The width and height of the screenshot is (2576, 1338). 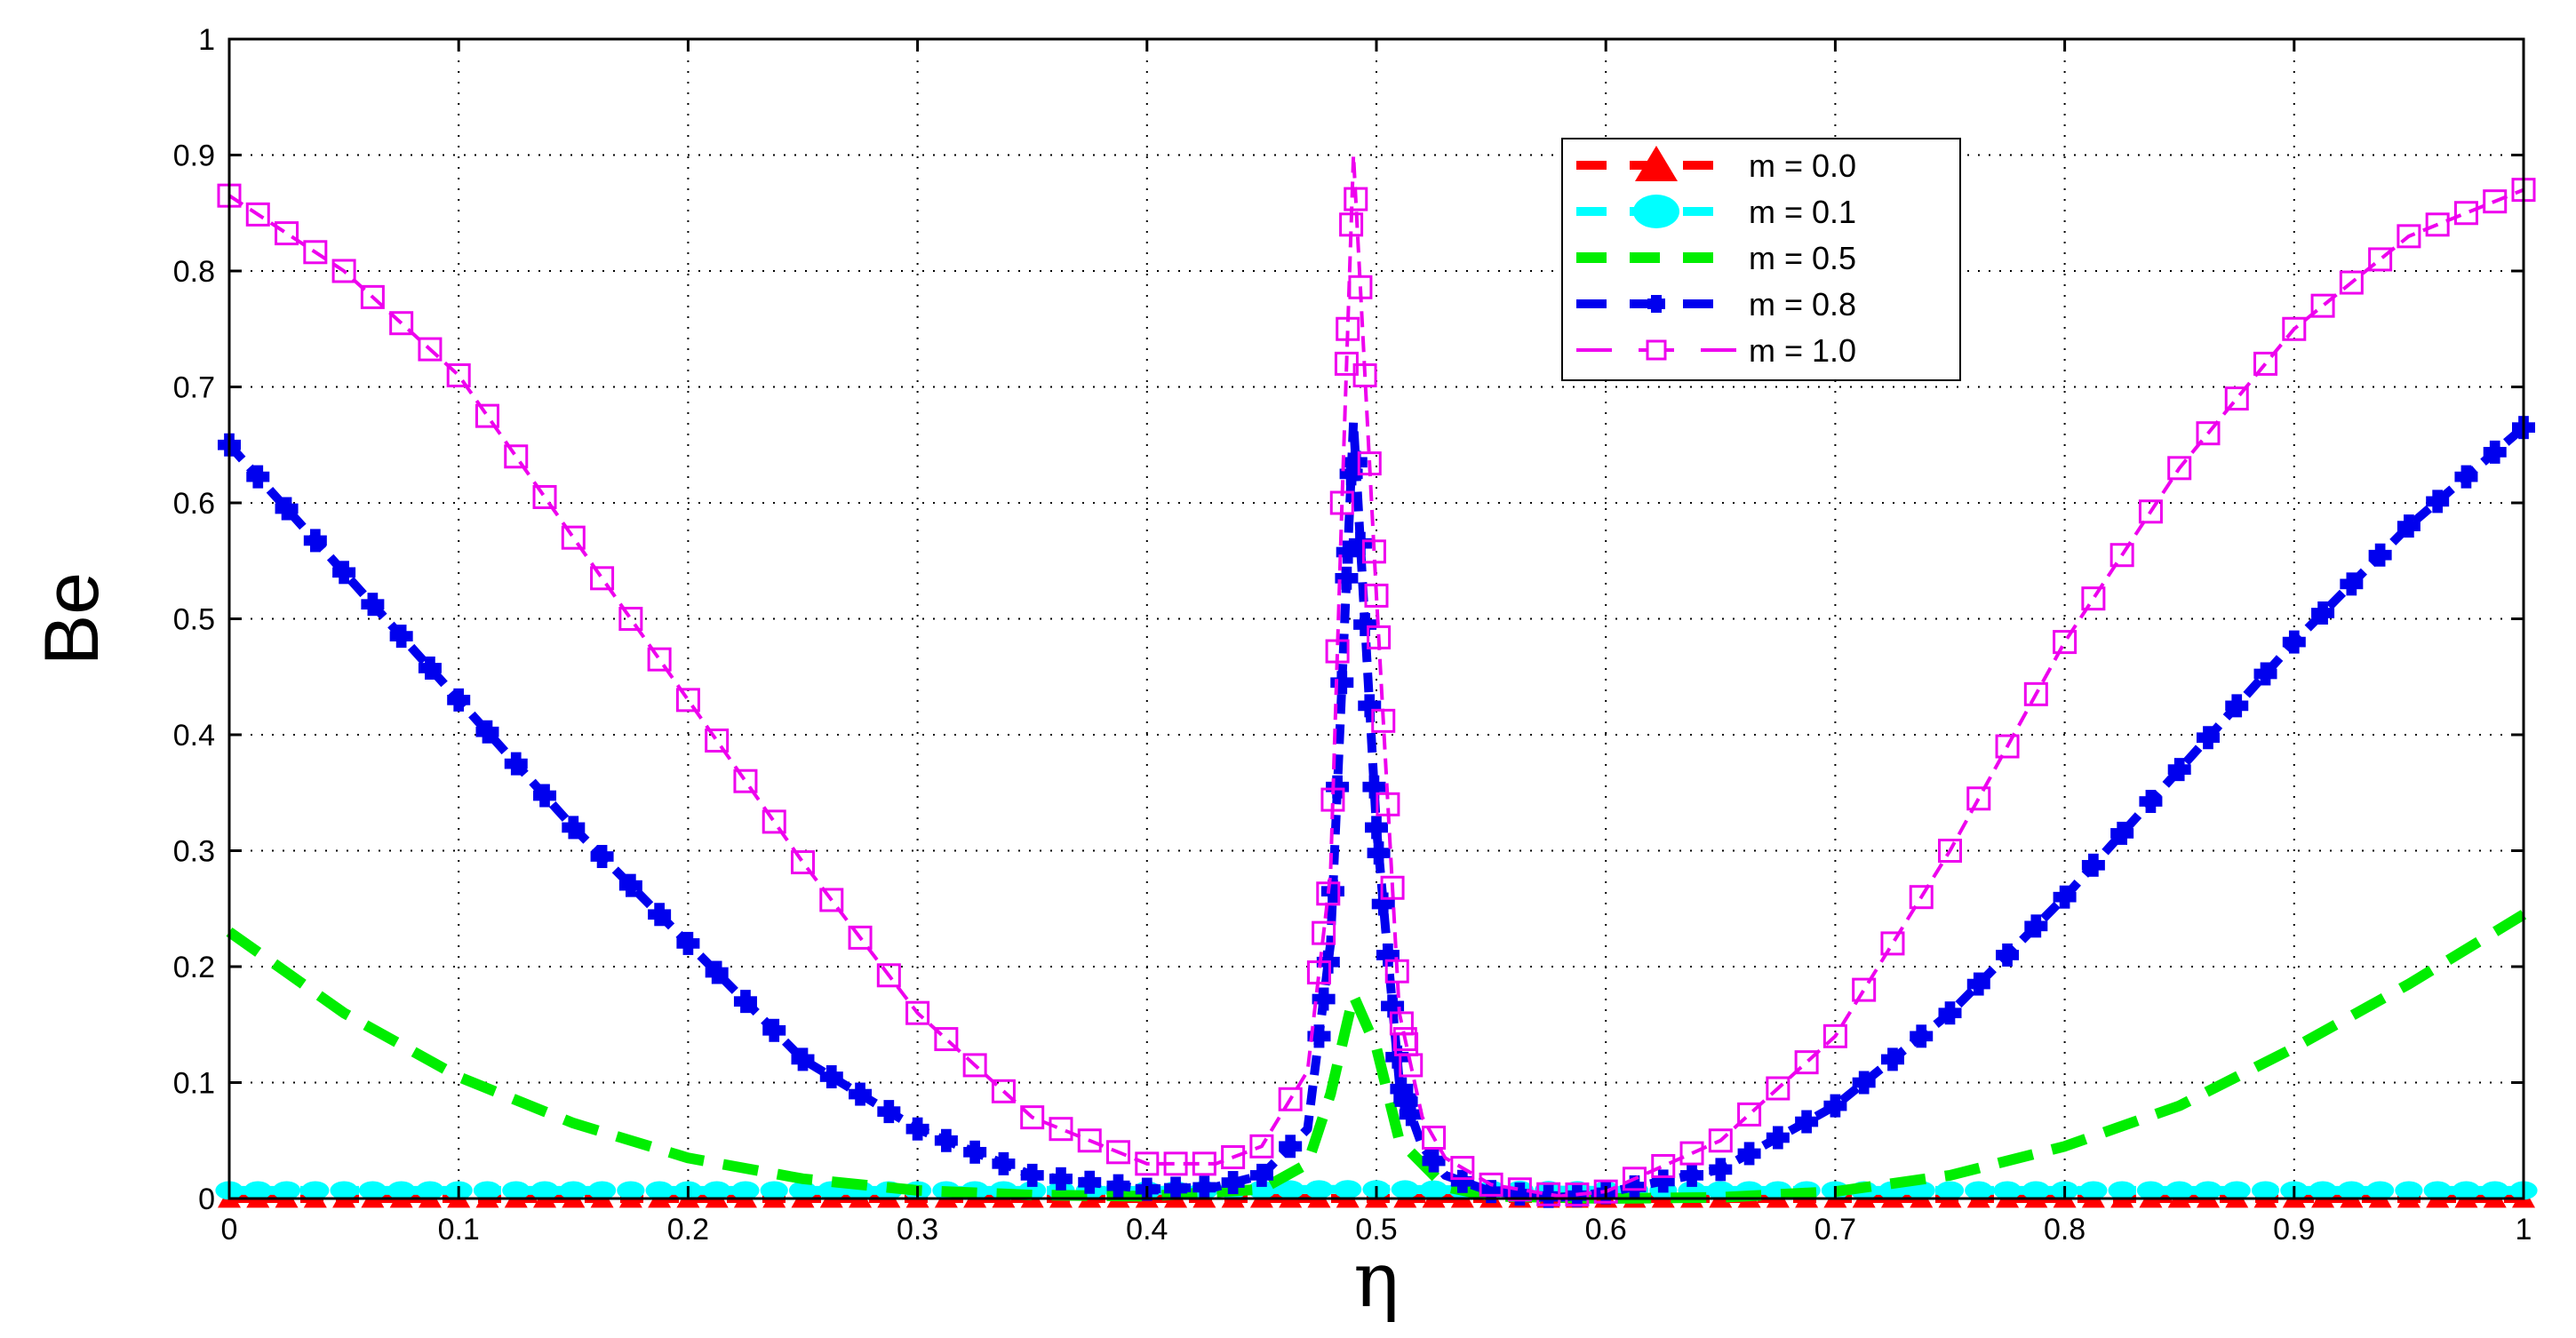 I want to click on legend-swatch-marker, so click(x=1656, y=163).